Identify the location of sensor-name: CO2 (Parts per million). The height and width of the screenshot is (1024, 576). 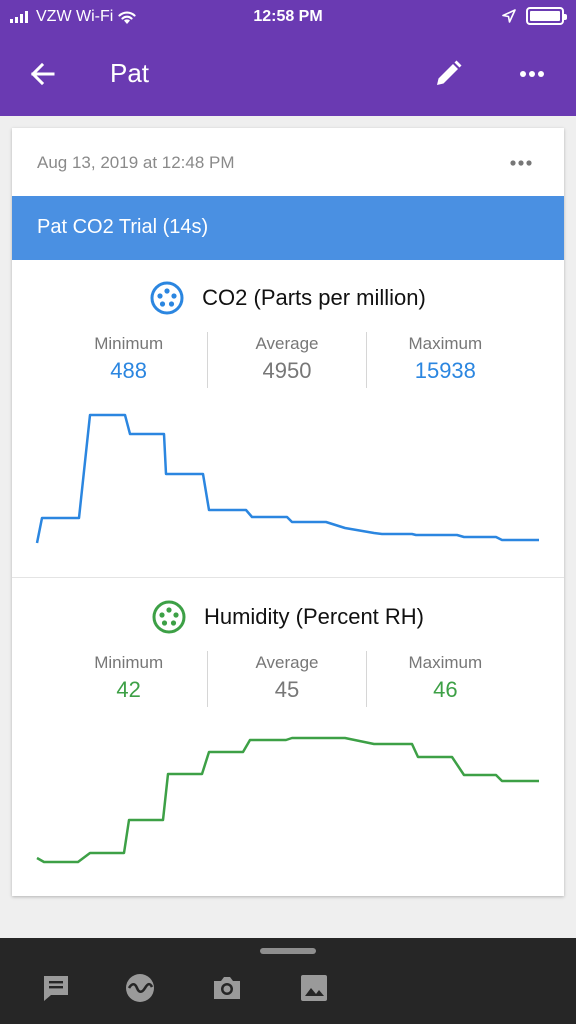
(314, 297).